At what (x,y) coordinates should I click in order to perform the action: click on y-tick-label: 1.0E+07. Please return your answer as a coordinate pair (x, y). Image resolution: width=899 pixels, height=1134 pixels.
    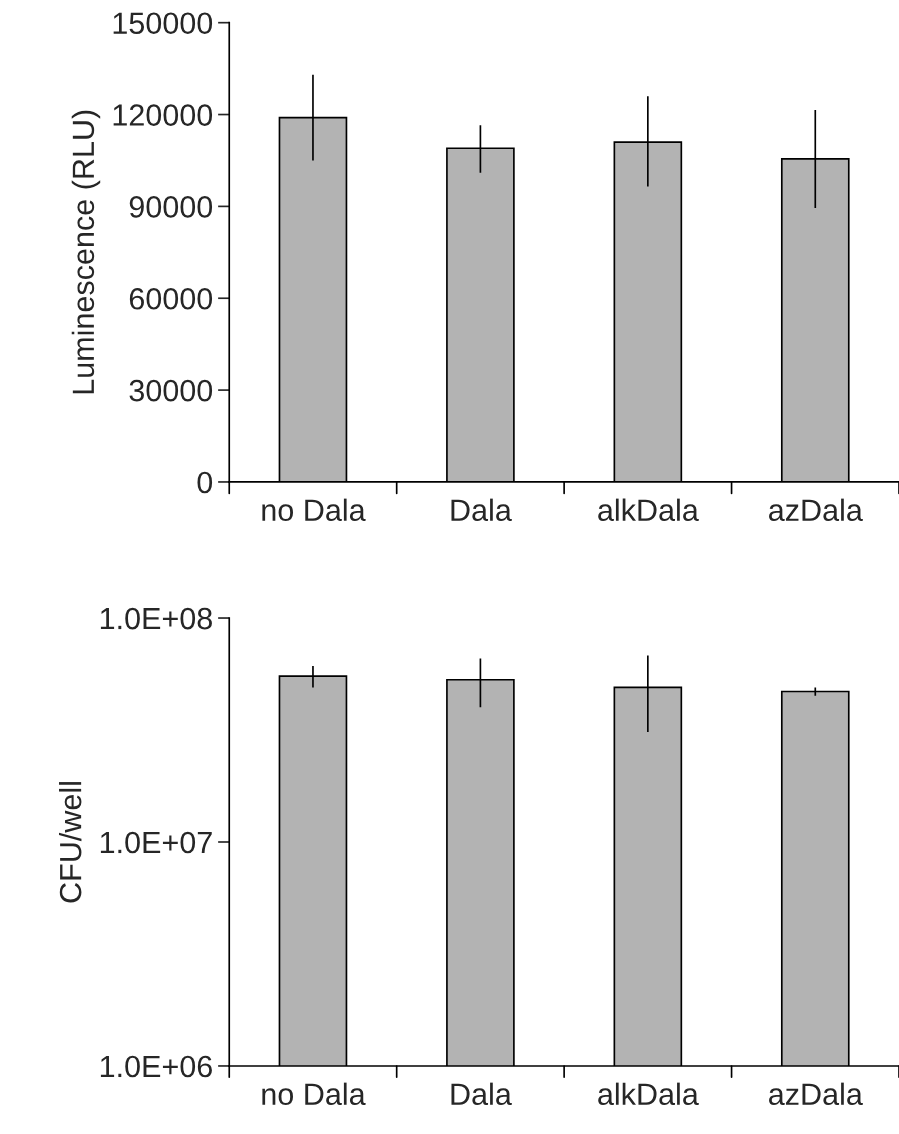
    Looking at the image, I should click on (156, 842).